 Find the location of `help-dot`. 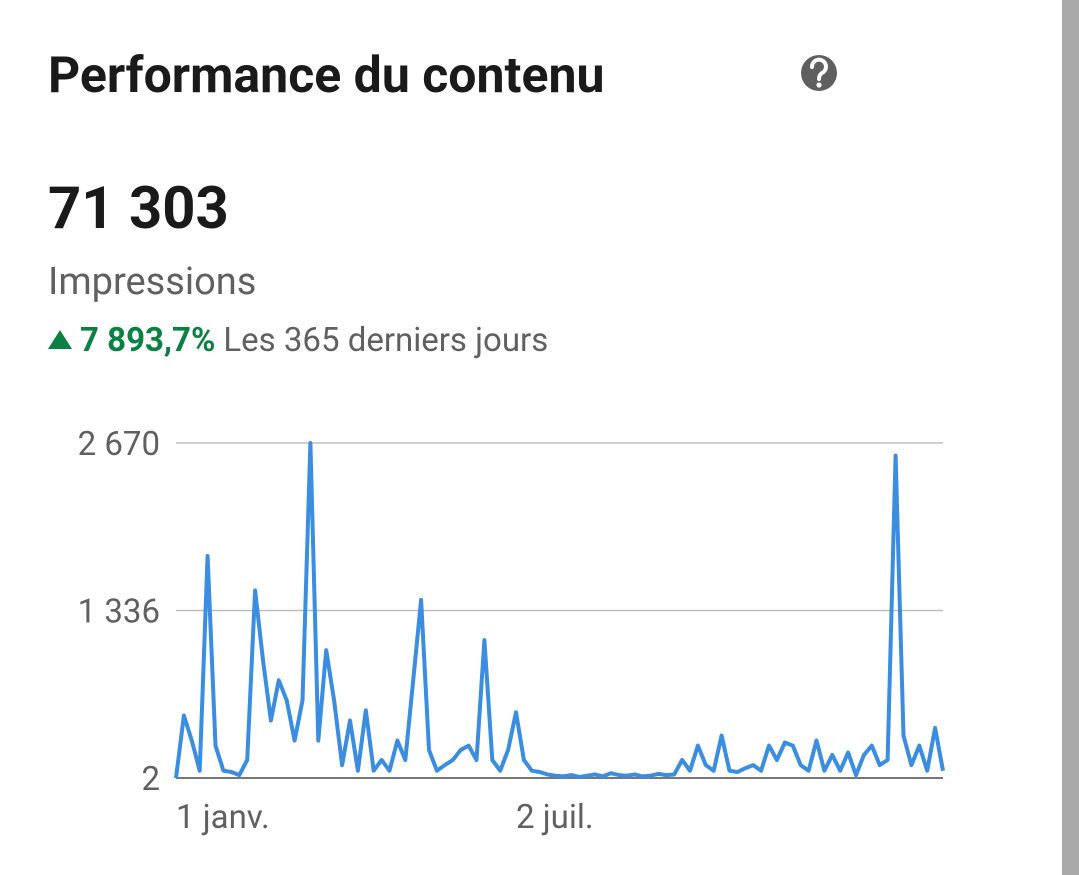

help-dot is located at coordinates (819, 85).